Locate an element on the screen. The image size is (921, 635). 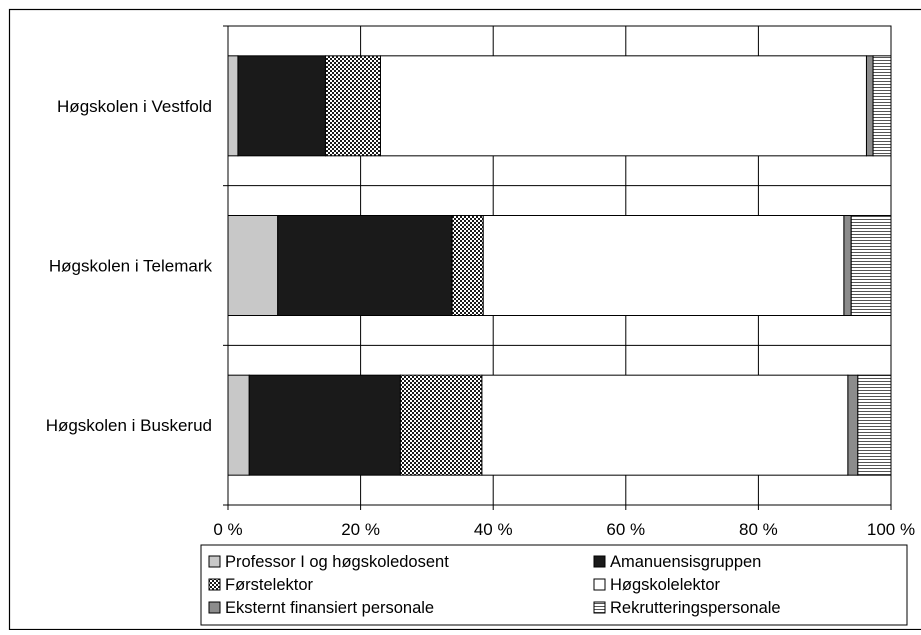
category-label: Høgskolen i Buskerud is located at coordinates (129, 425).